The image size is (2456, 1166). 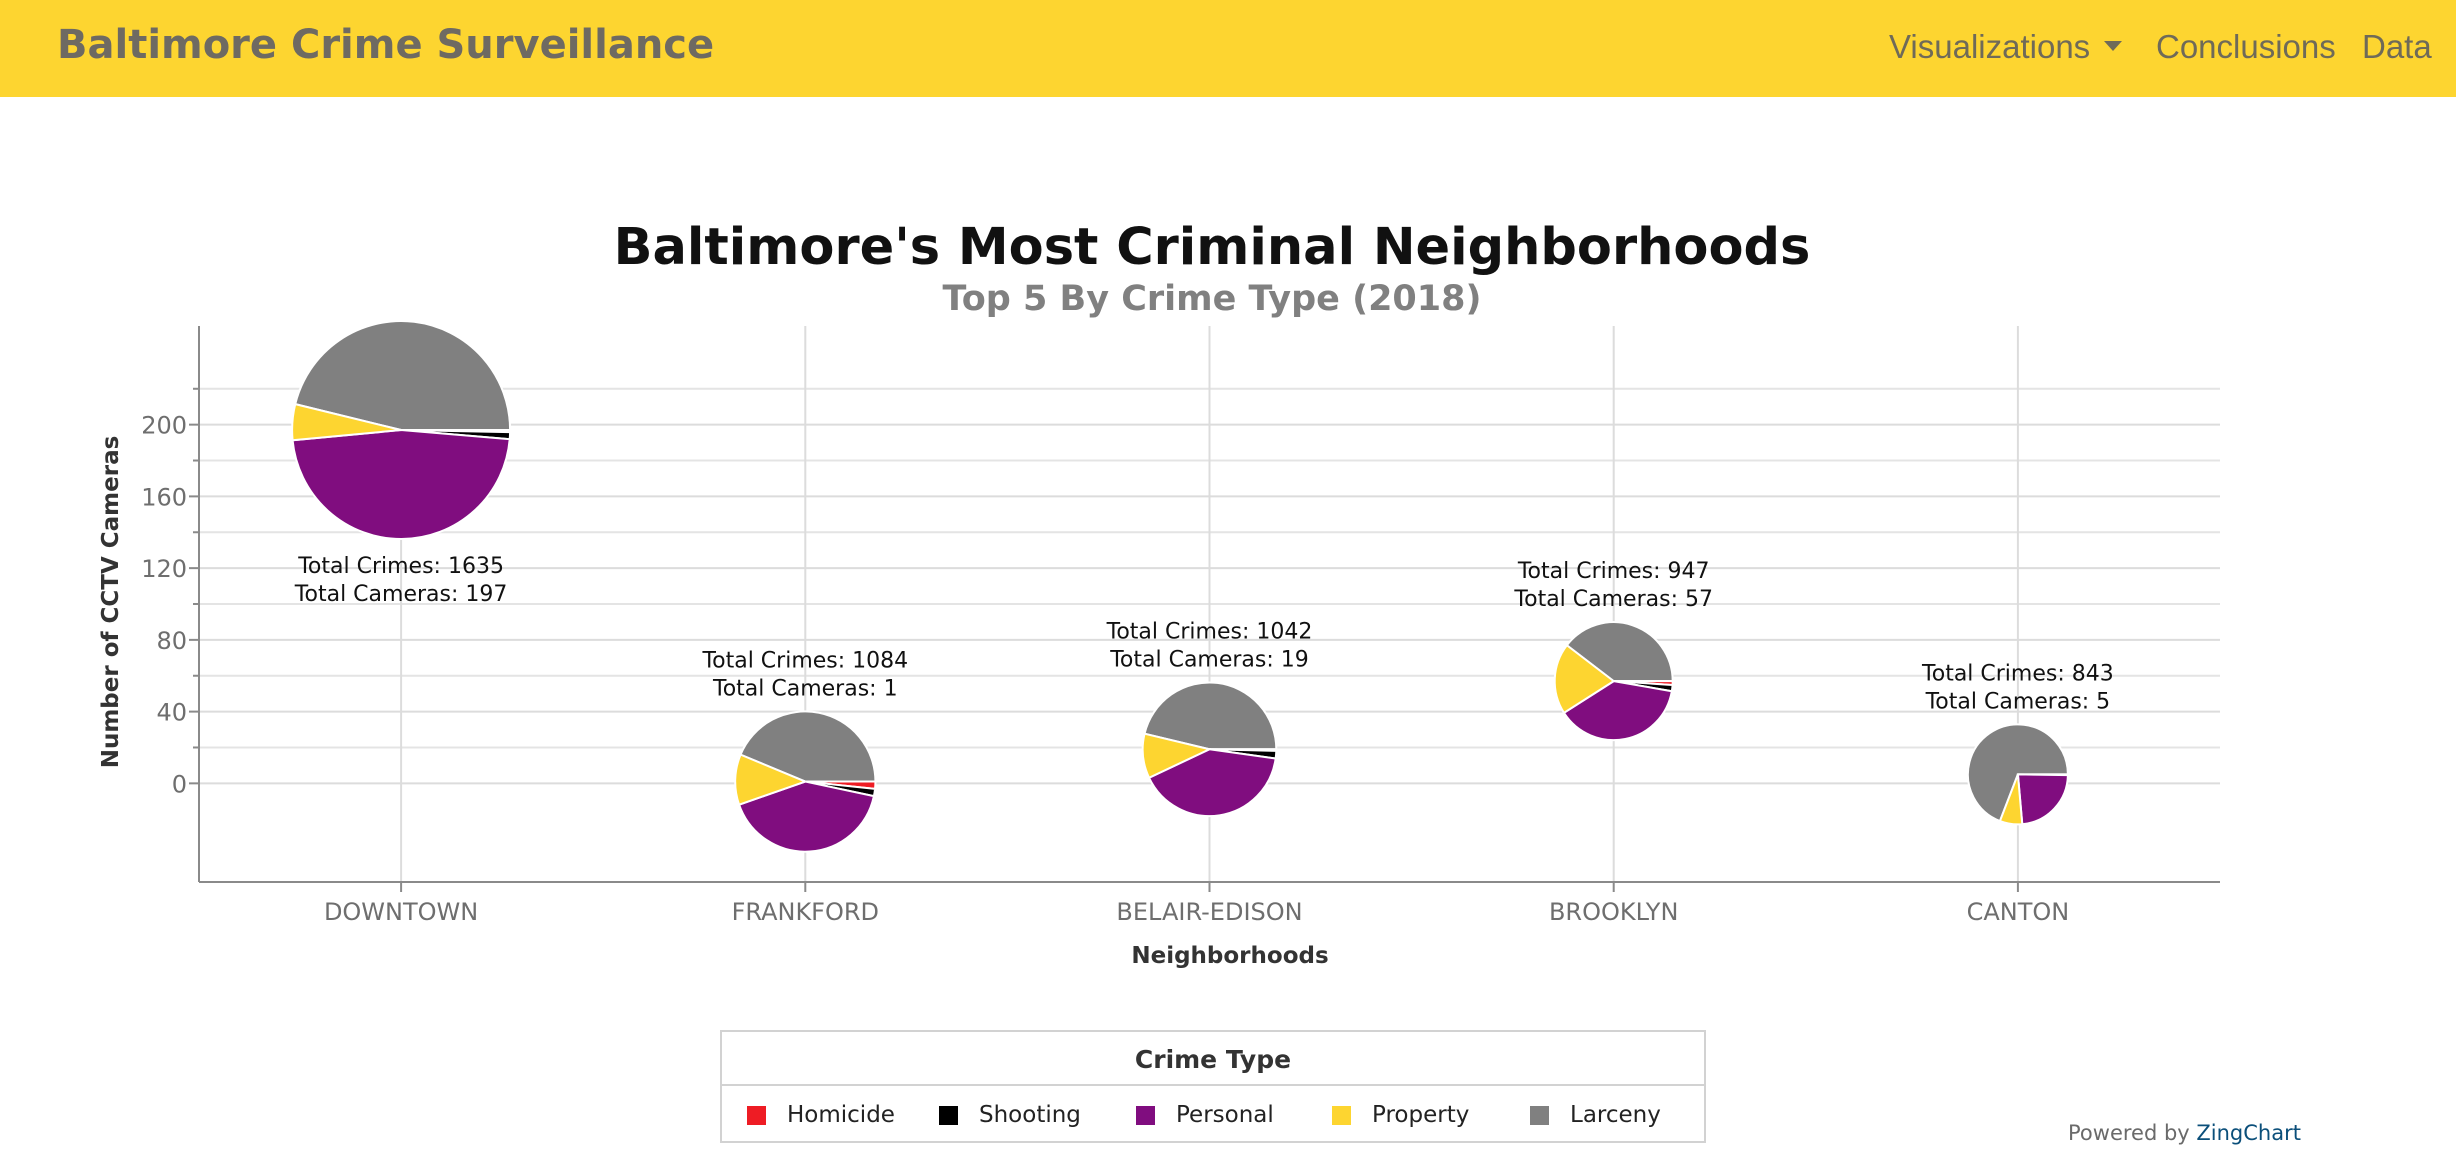 What do you see at coordinates (1030, 1115) in the screenshot?
I see `legend-label-shooting: Shooting` at bounding box center [1030, 1115].